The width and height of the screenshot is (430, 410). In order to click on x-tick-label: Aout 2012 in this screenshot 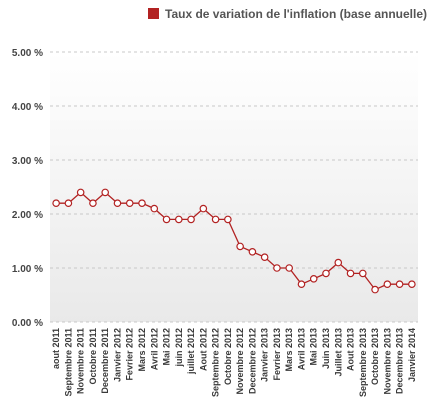, I will do `click(203, 349)`.